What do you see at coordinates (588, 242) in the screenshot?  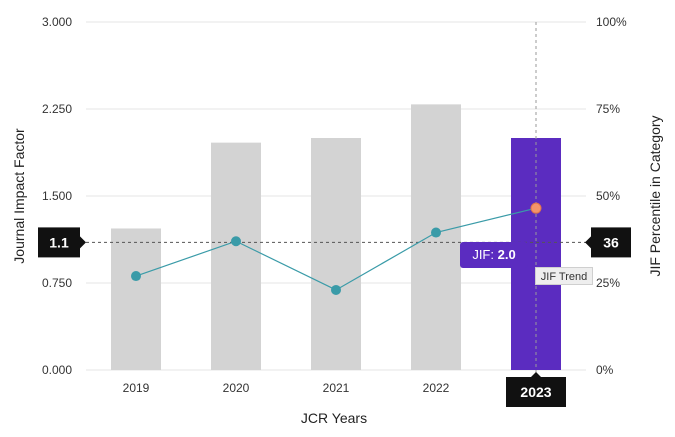 I see `right-value-arrow` at bounding box center [588, 242].